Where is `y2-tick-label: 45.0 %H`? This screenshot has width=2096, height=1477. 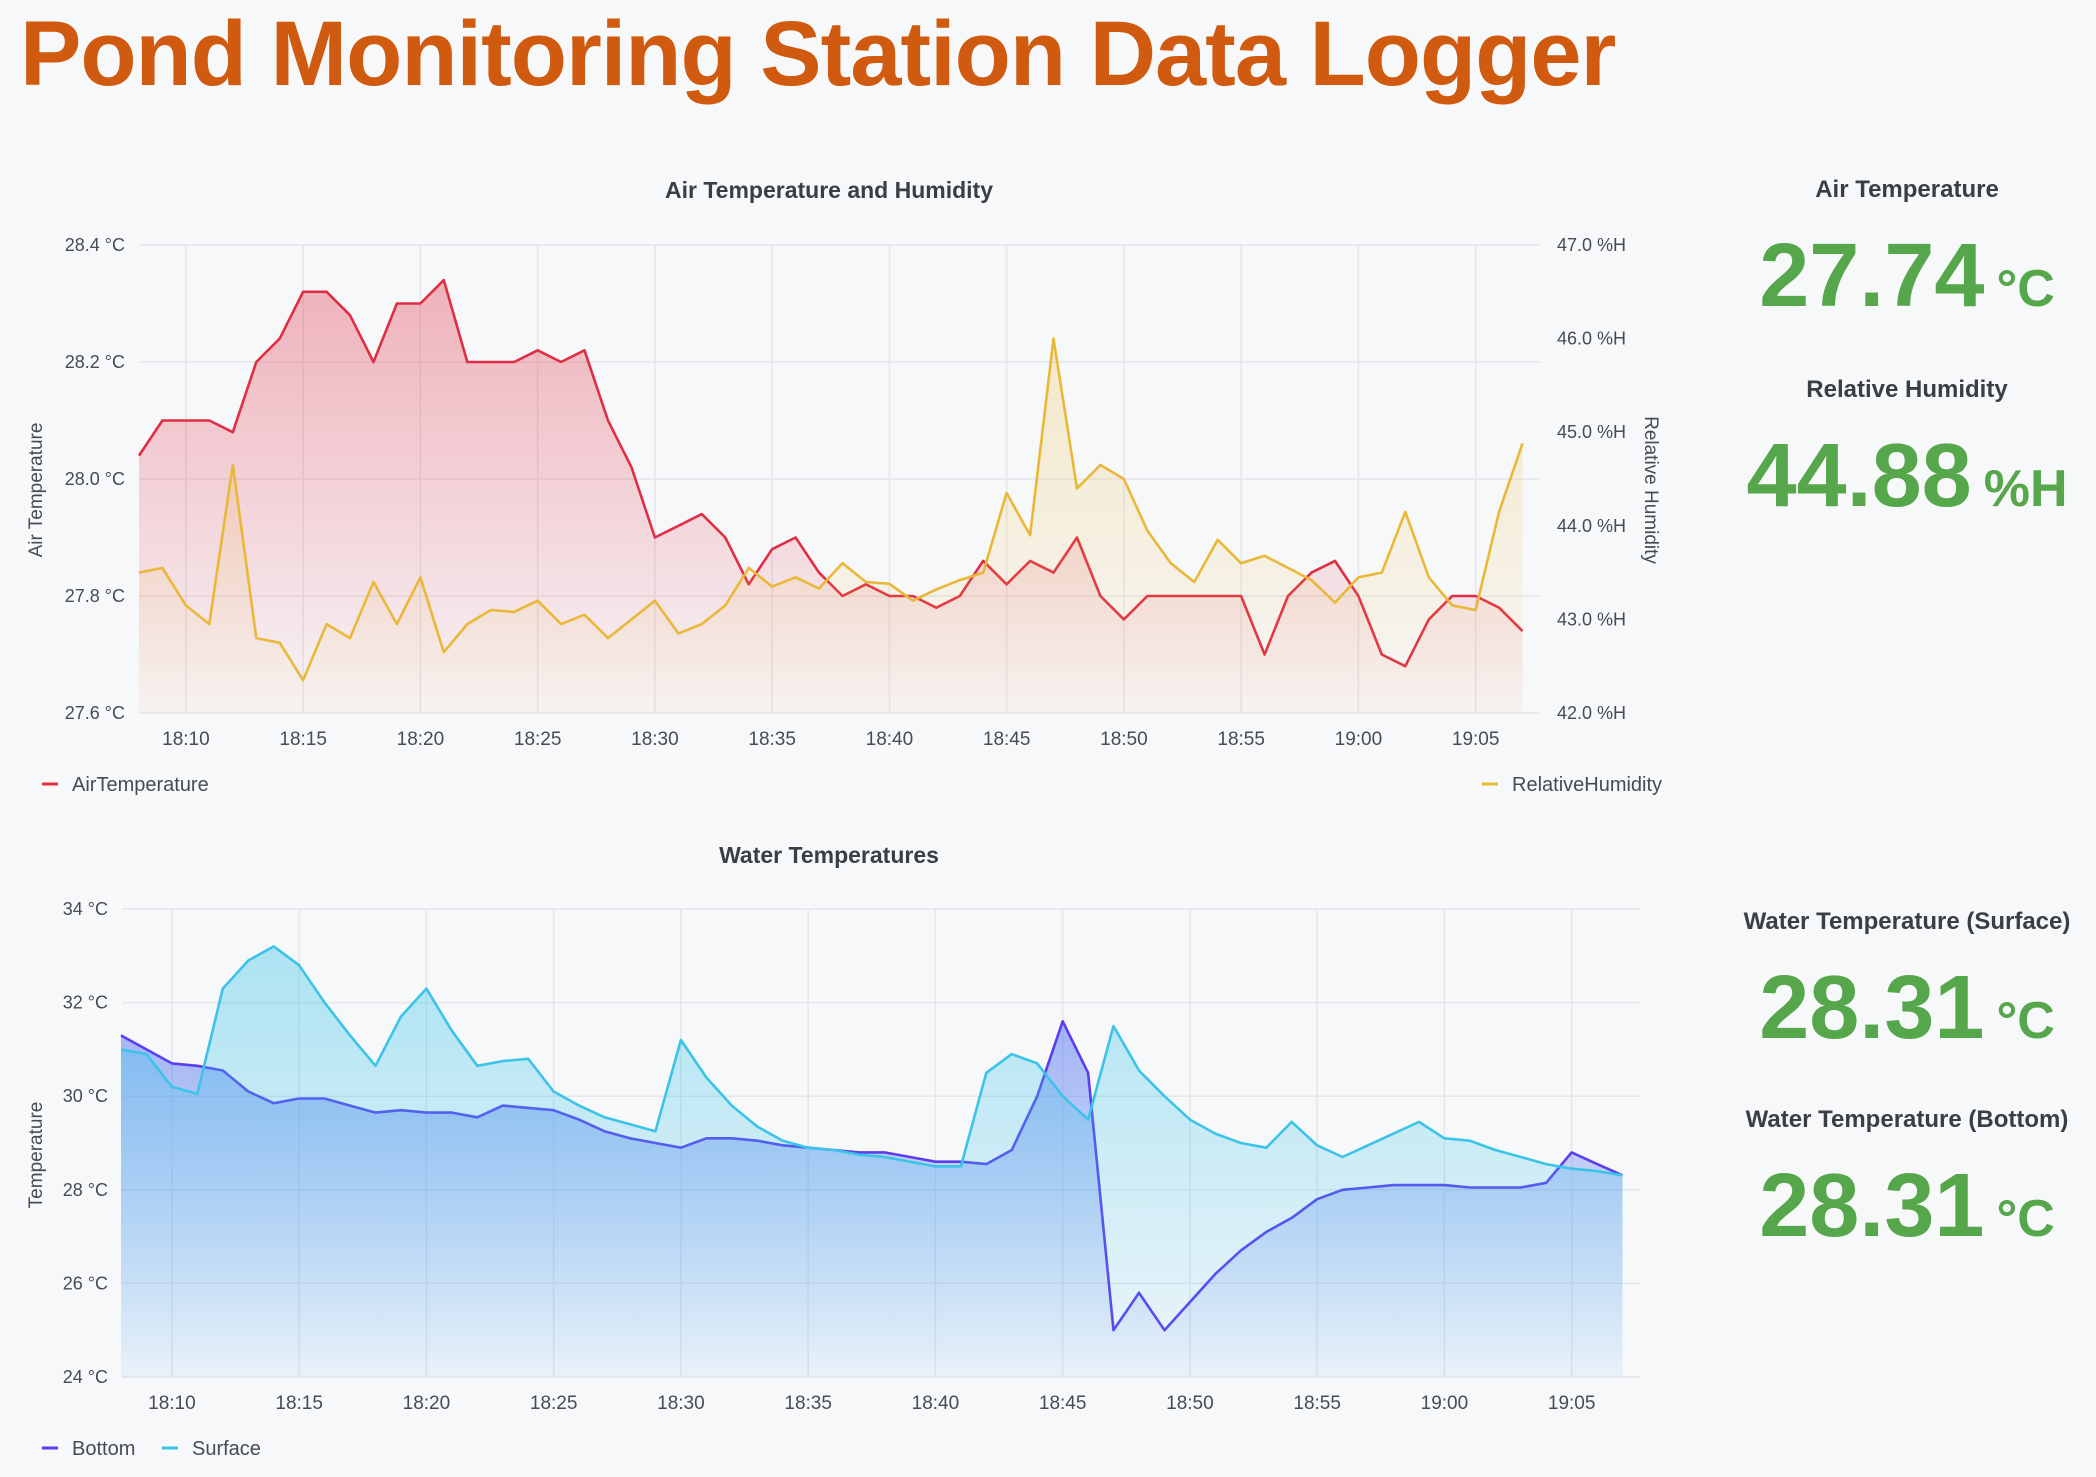 y2-tick-label: 45.0 %H is located at coordinates (1591, 432).